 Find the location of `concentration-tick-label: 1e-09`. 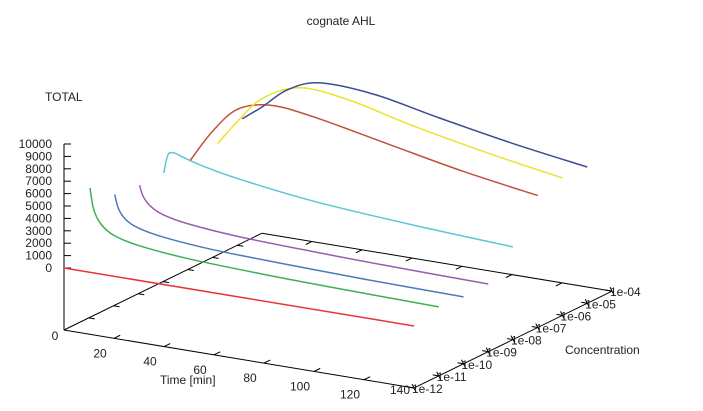

concentration-tick-label: 1e-09 is located at coordinates (501, 353).